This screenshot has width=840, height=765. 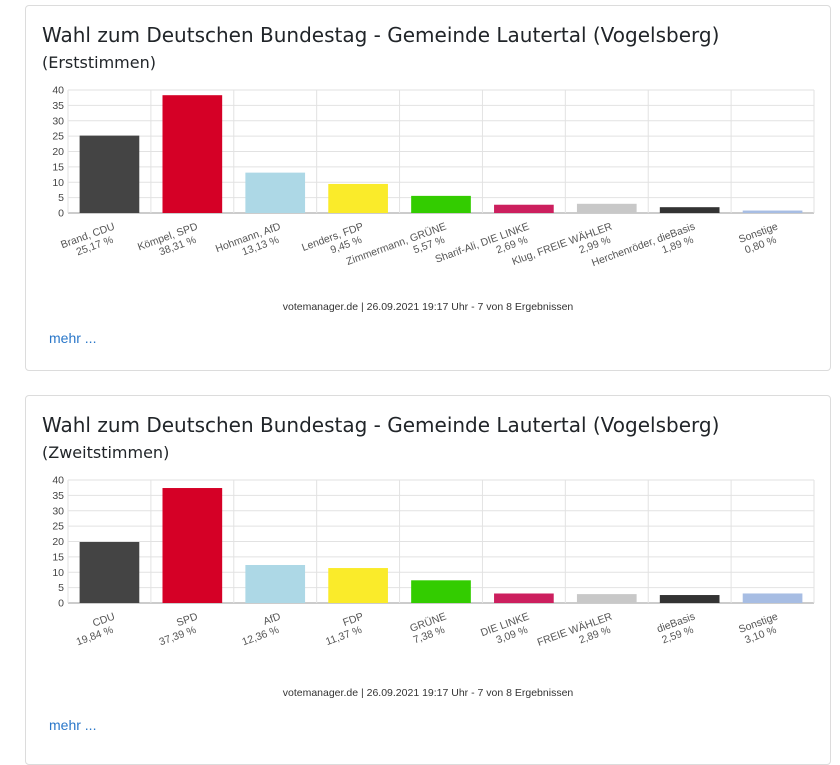 What do you see at coordinates (99, 62) in the screenshot?
I see `chart-subtitle: (Erststimmen)` at bounding box center [99, 62].